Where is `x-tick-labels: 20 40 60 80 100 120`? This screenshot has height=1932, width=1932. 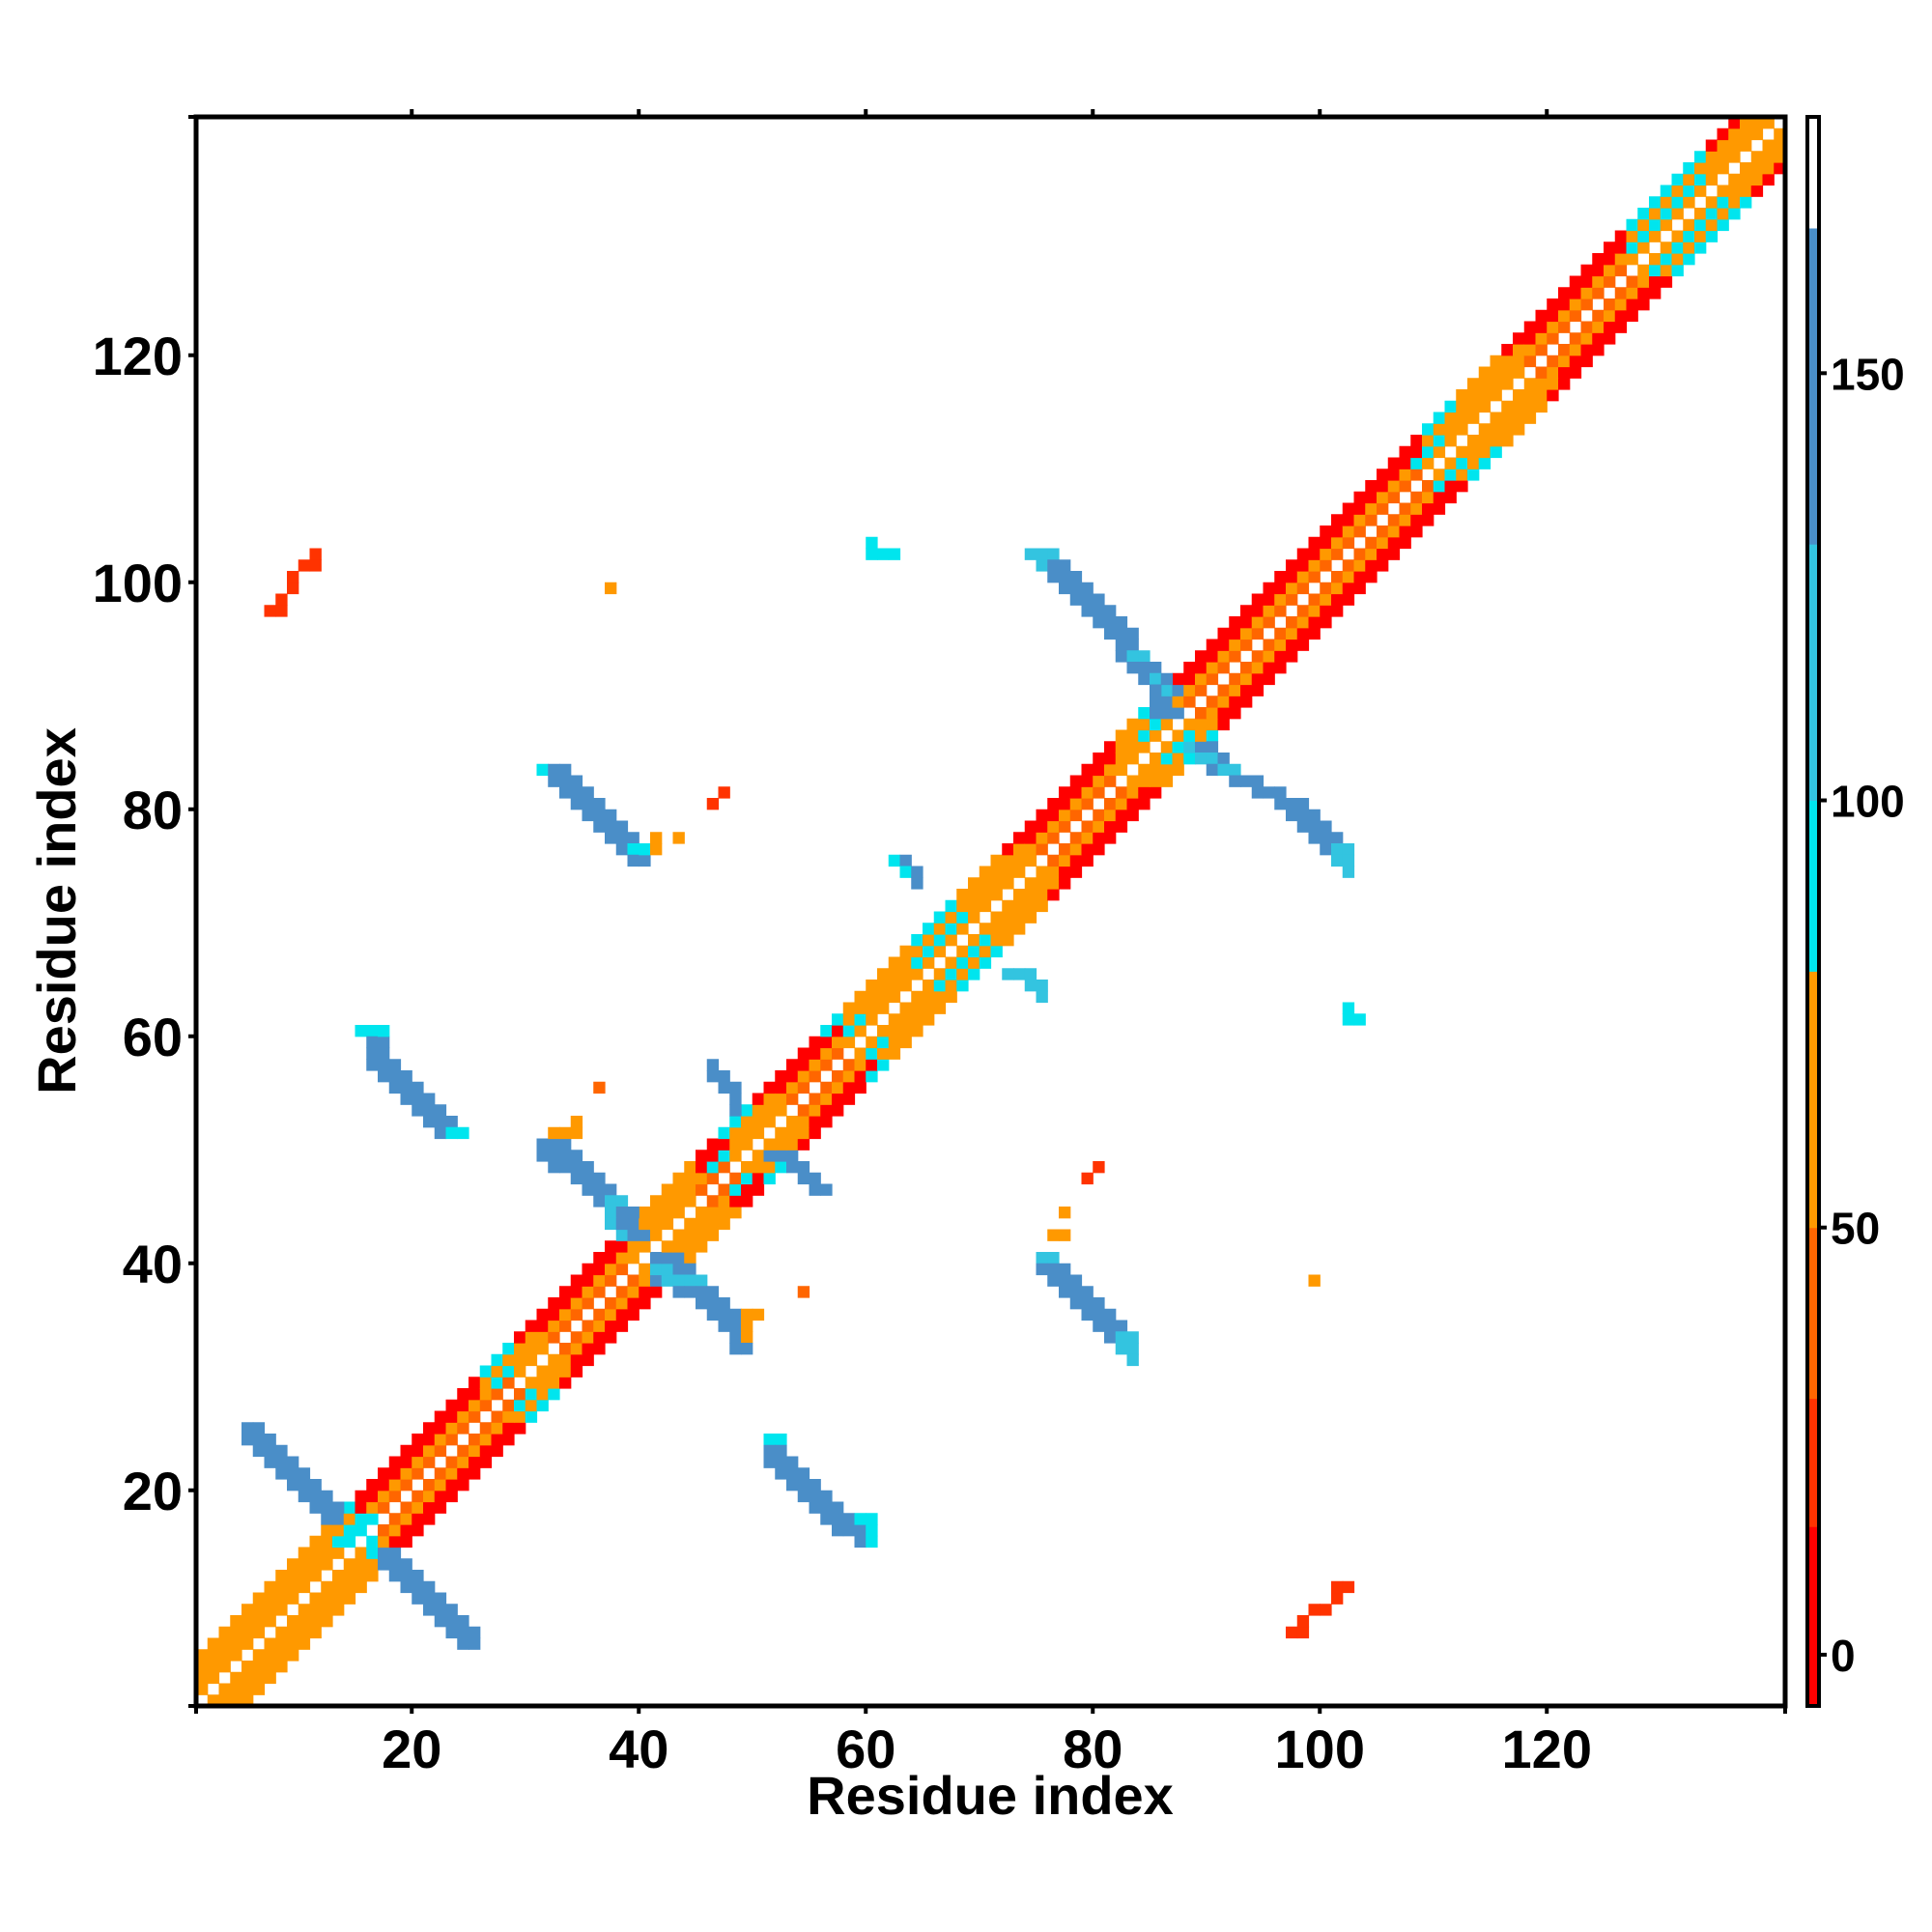
x-tick-labels: 20 40 60 80 100 120 is located at coordinates (987, 1749).